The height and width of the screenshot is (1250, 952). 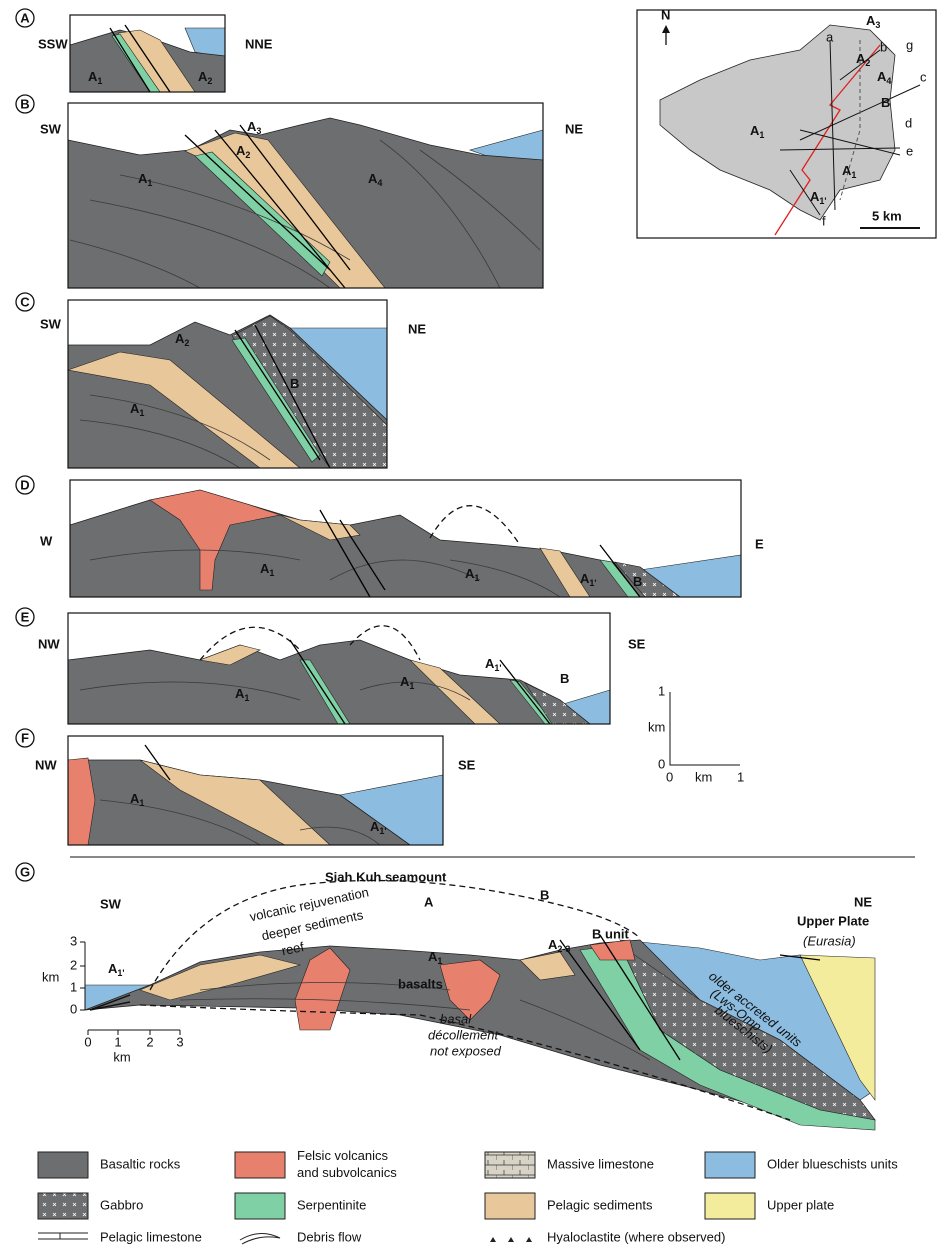 What do you see at coordinates (637, 643) in the screenshot?
I see `direction-label: SE` at bounding box center [637, 643].